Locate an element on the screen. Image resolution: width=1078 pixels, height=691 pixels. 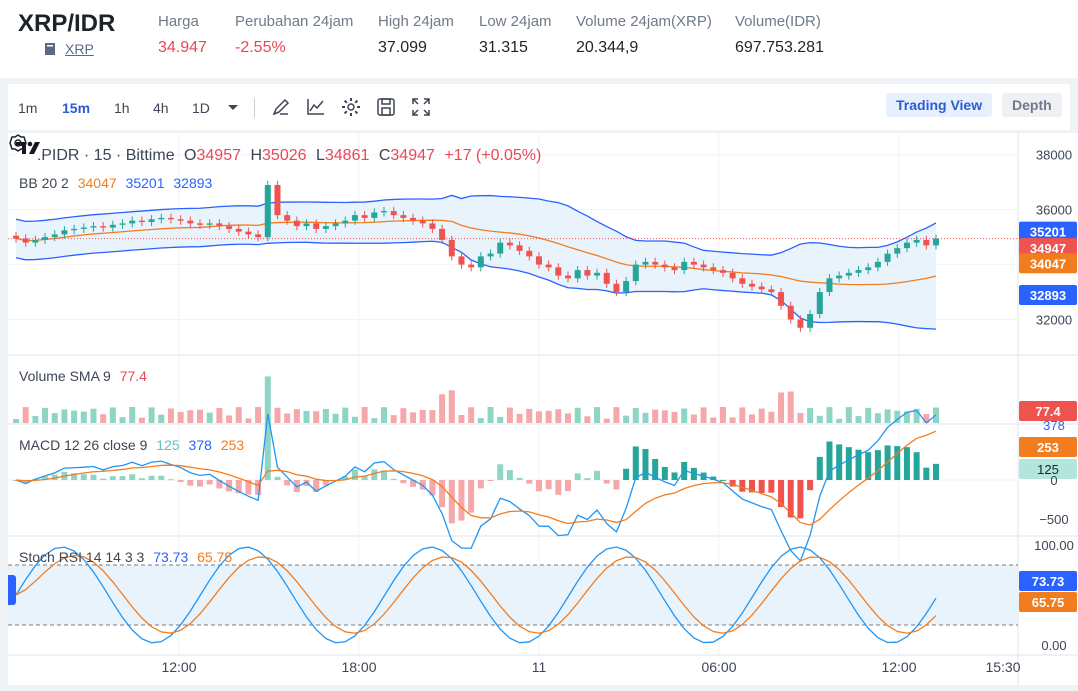
chevron-down-icon is located at coordinates (233, 107).